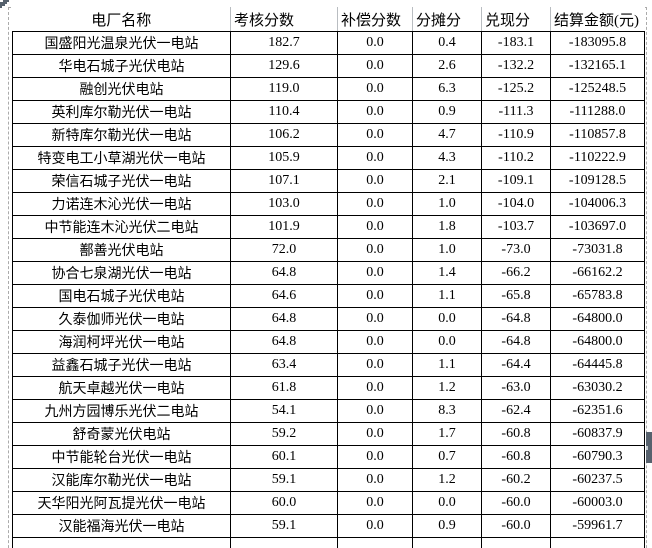  What do you see at coordinates (447, 43) in the screenshot?
I see `value-cell: 0.4` at bounding box center [447, 43].